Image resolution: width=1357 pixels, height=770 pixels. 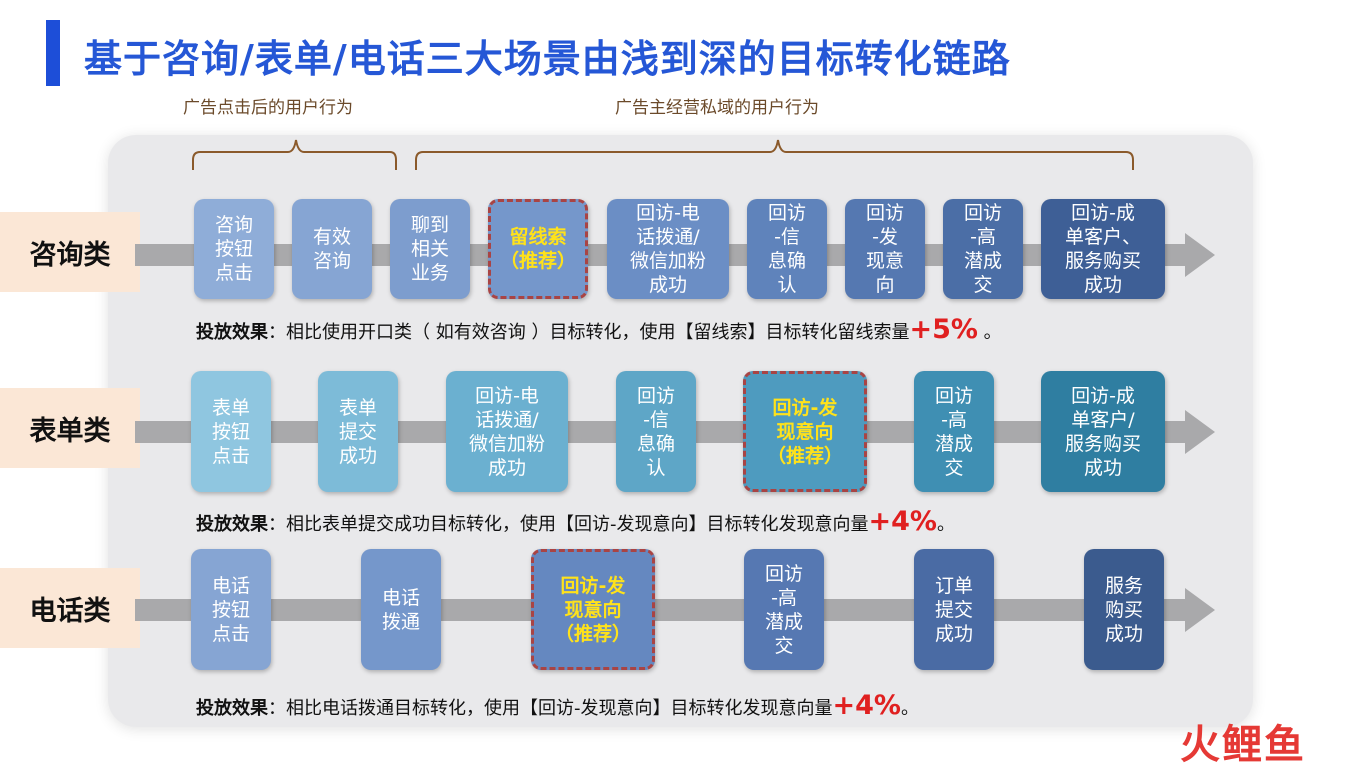 What do you see at coordinates (1200, 432) in the screenshot?
I see `row-arrow-head-form` at bounding box center [1200, 432].